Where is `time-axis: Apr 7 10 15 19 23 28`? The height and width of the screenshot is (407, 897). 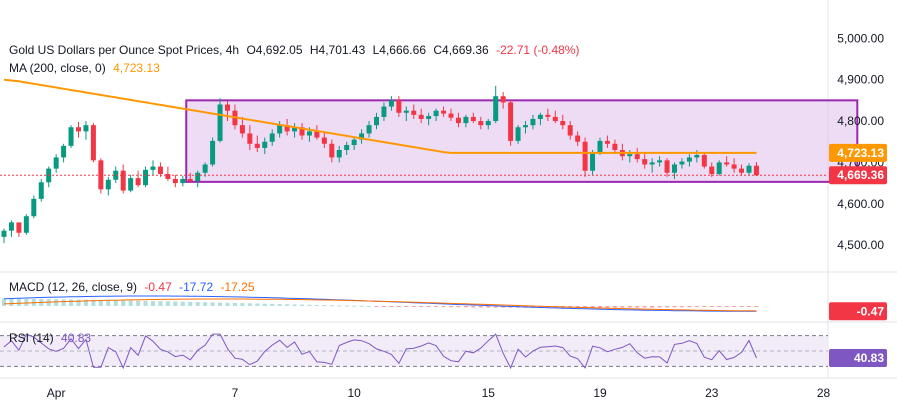
time-axis: Apr 7 10 15 19 23 28 is located at coordinates (439, 393).